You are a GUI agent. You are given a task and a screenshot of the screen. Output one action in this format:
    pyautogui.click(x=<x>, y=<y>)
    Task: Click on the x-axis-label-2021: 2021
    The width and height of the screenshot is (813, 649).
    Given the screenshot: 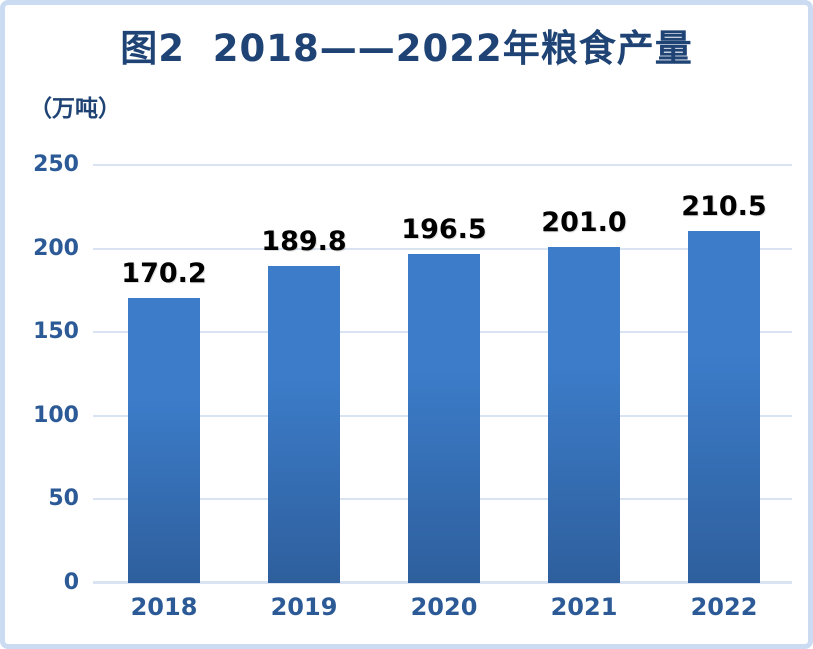 What is the action you would take?
    pyautogui.click(x=584, y=607)
    